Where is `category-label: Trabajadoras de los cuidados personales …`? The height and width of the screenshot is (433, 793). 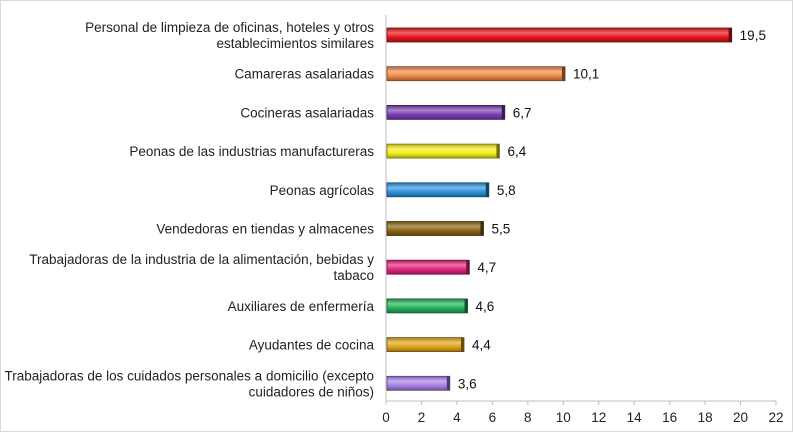 category-label: Trabajadoras de los cuidados personales … is located at coordinates (189, 375).